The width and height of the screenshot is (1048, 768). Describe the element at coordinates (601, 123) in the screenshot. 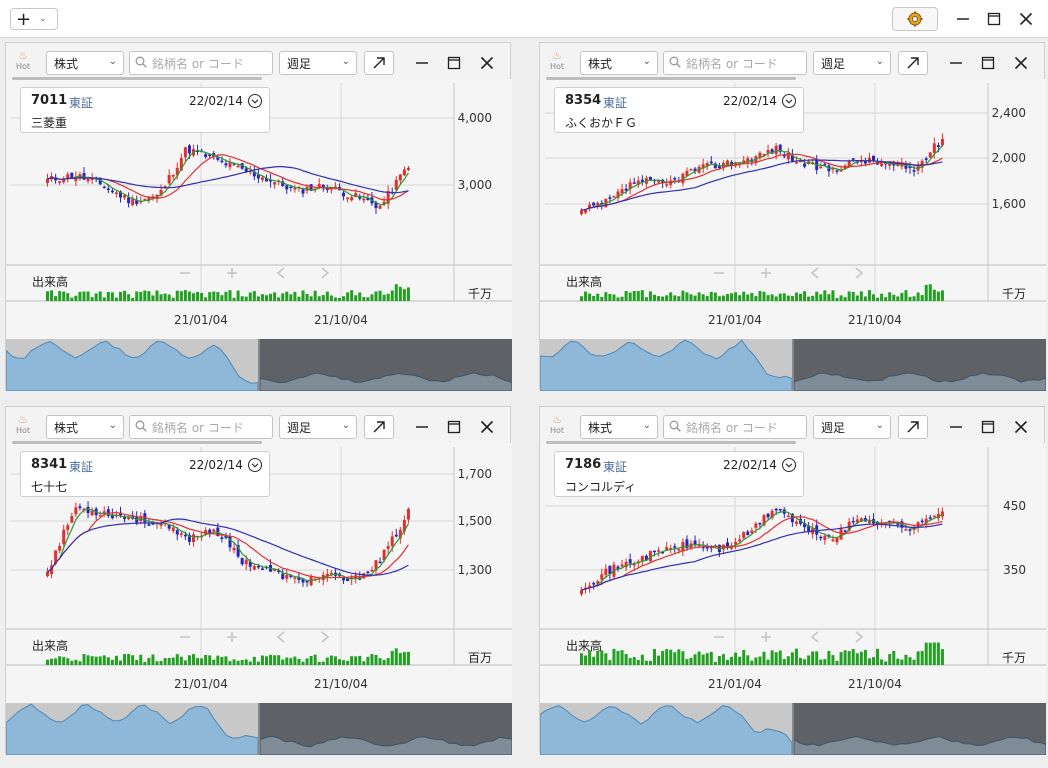

I see `stock-name: ふくおかＦＧ` at that location.